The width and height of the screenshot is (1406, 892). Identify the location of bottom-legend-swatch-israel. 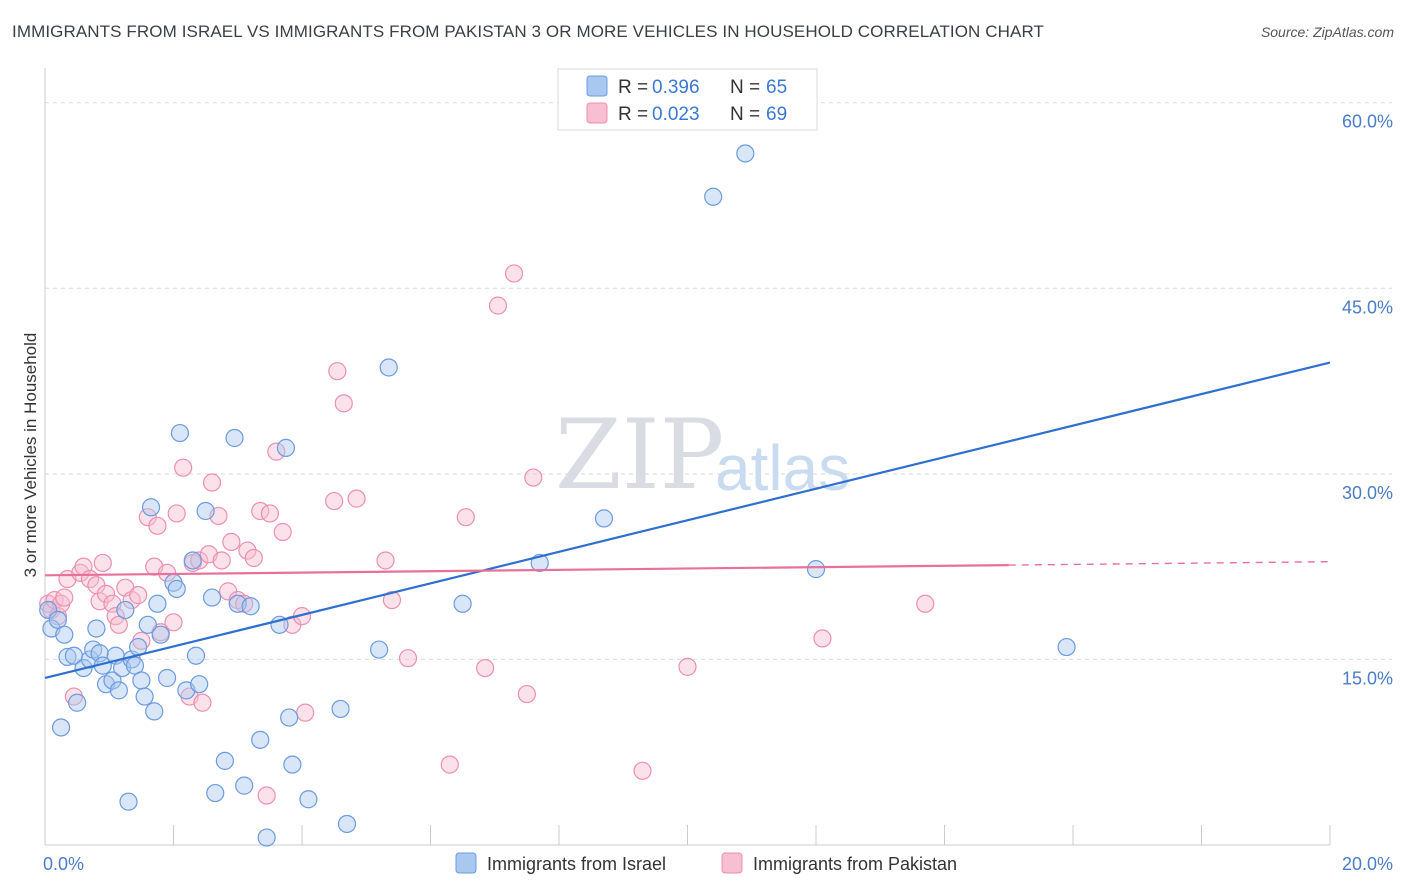
(466, 863).